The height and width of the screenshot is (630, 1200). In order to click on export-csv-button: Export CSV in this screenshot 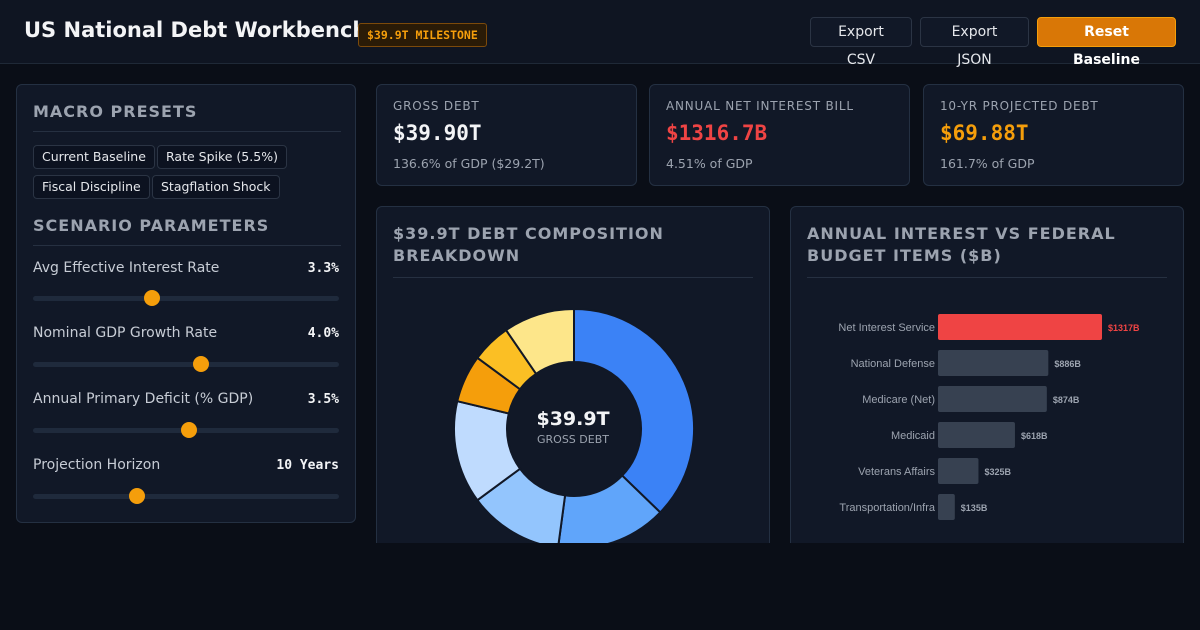, I will do `click(861, 42)`.